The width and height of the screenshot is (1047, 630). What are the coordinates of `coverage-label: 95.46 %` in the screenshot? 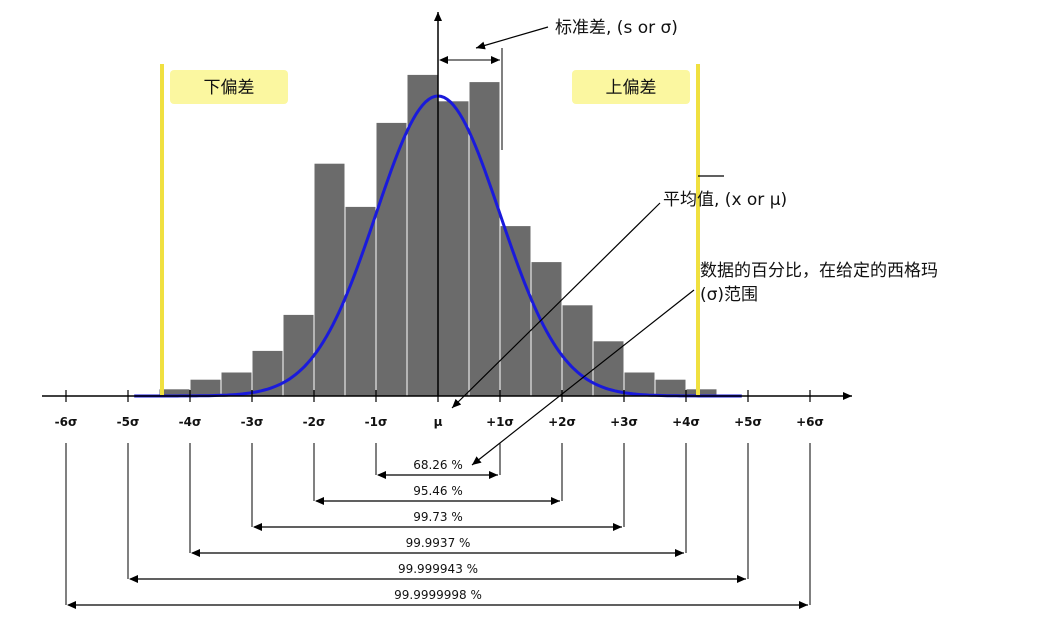 It's located at (438, 491).